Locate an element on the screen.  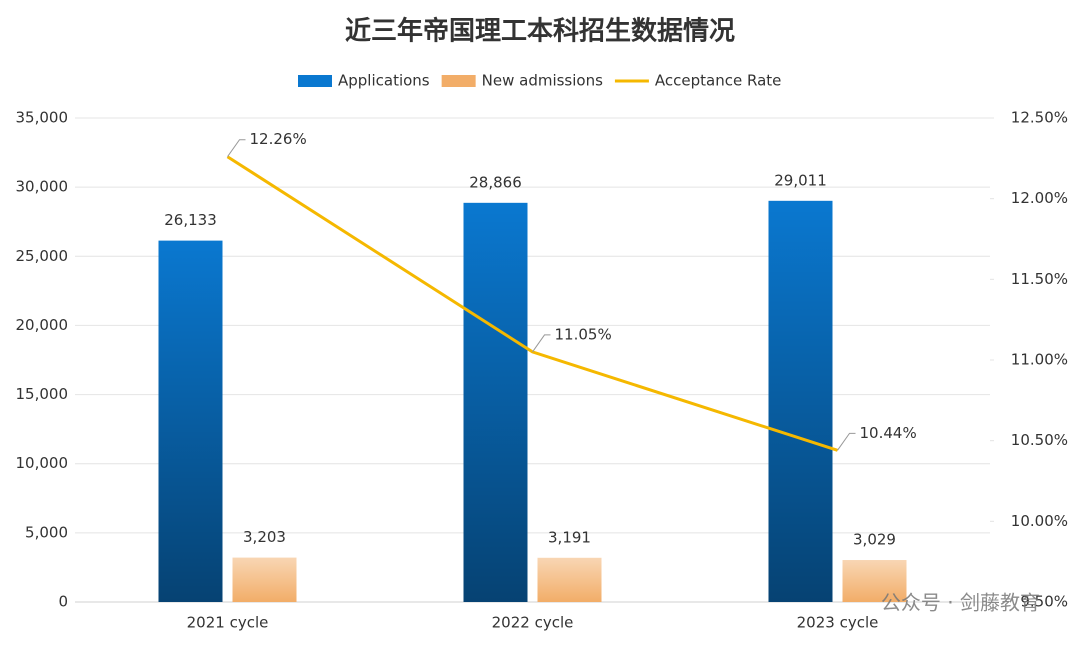
y2-tick-label: 12.00% is located at coordinates (1039, 198).